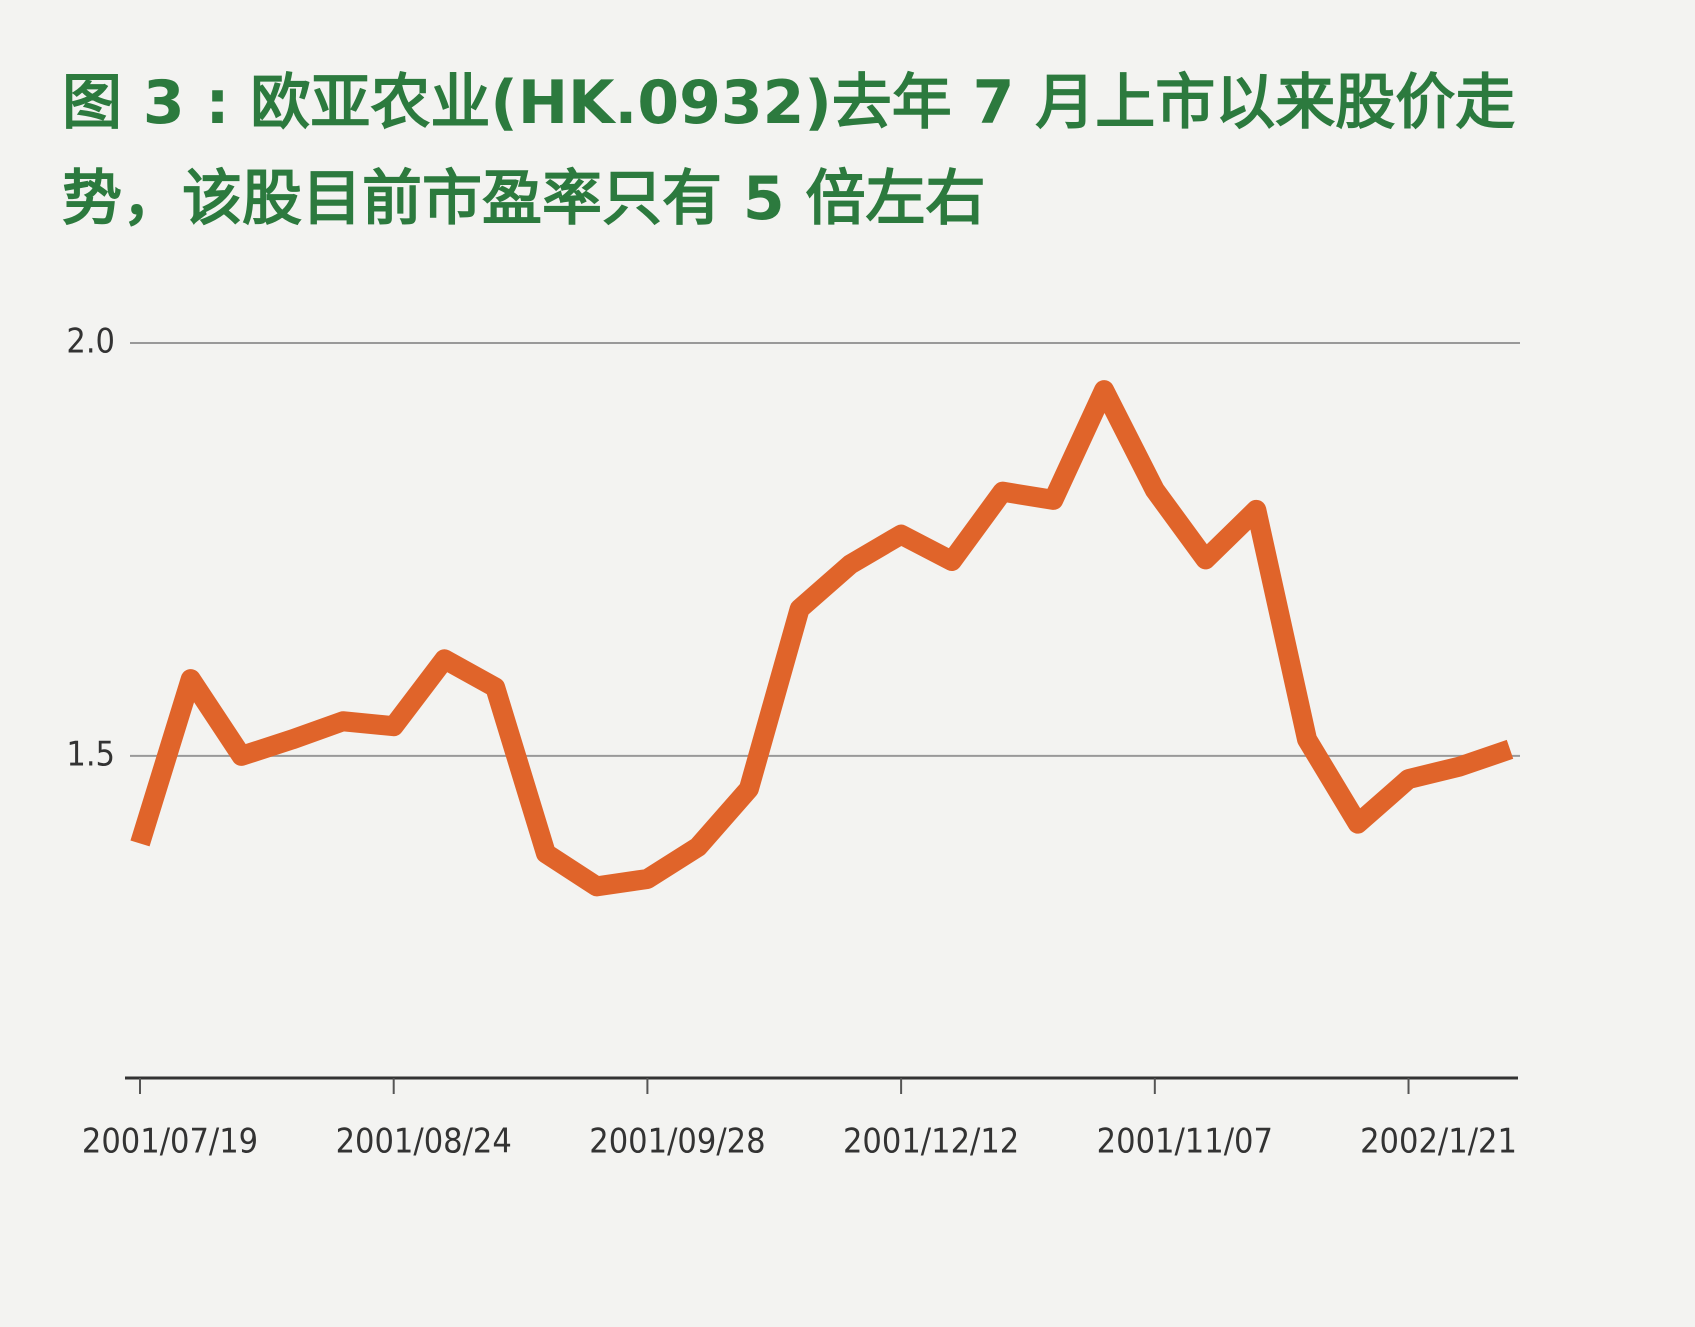 The image size is (1695, 1327). What do you see at coordinates (90, 342) in the screenshot?
I see `y-tick-label: 2.0` at bounding box center [90, 342].